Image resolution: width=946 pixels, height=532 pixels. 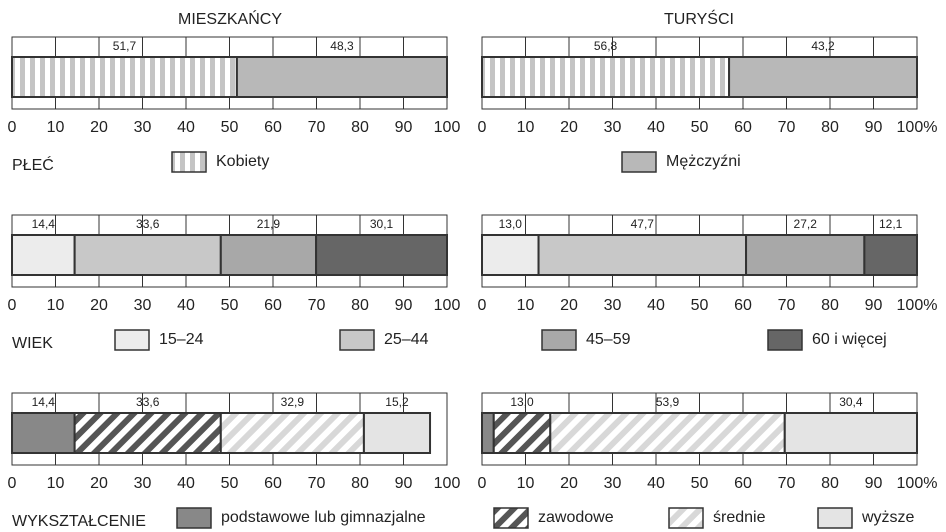 What do you see at coordinates (699, 18) in the screenshot?
I see `column-title: TURYŚCI` at bounding box center [699, 18].